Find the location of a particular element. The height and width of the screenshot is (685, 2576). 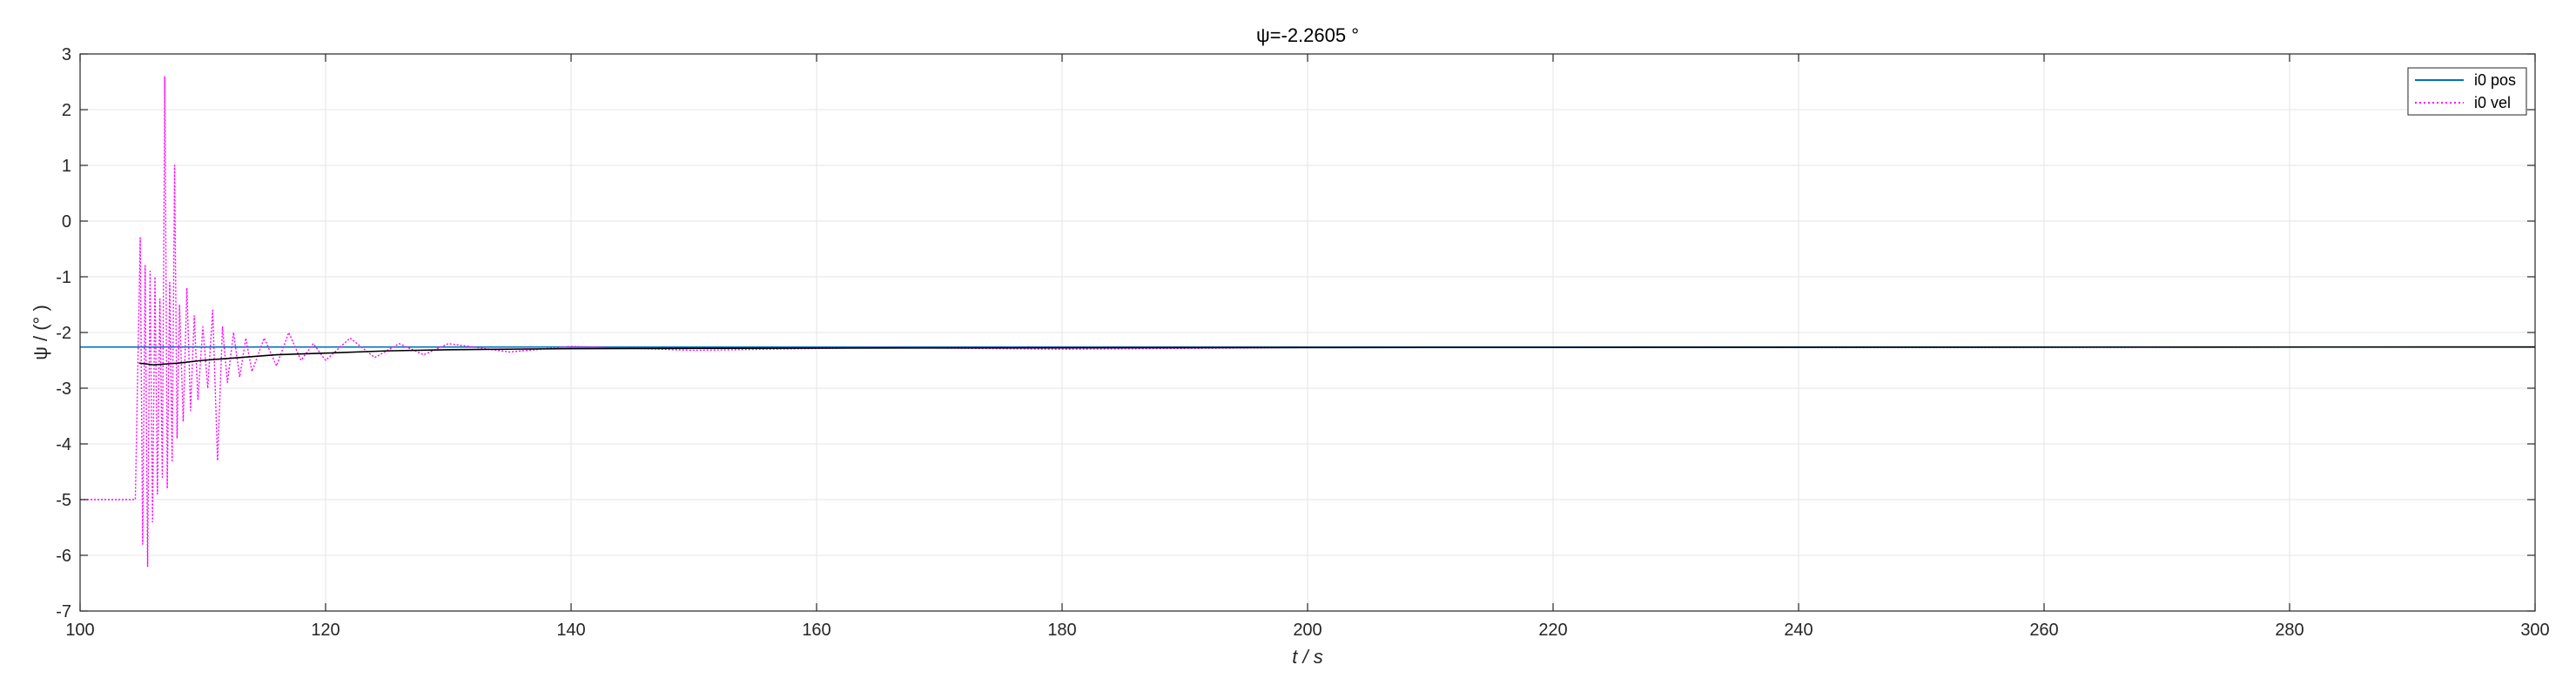

x-tick-label: 140 is located at coordinates (570, 630).